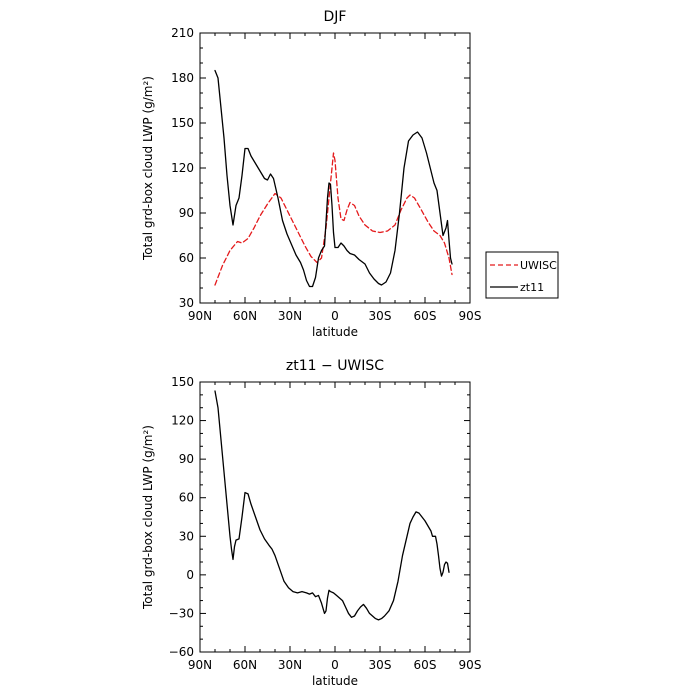  I want to click on legend-box, so click(522, 275).